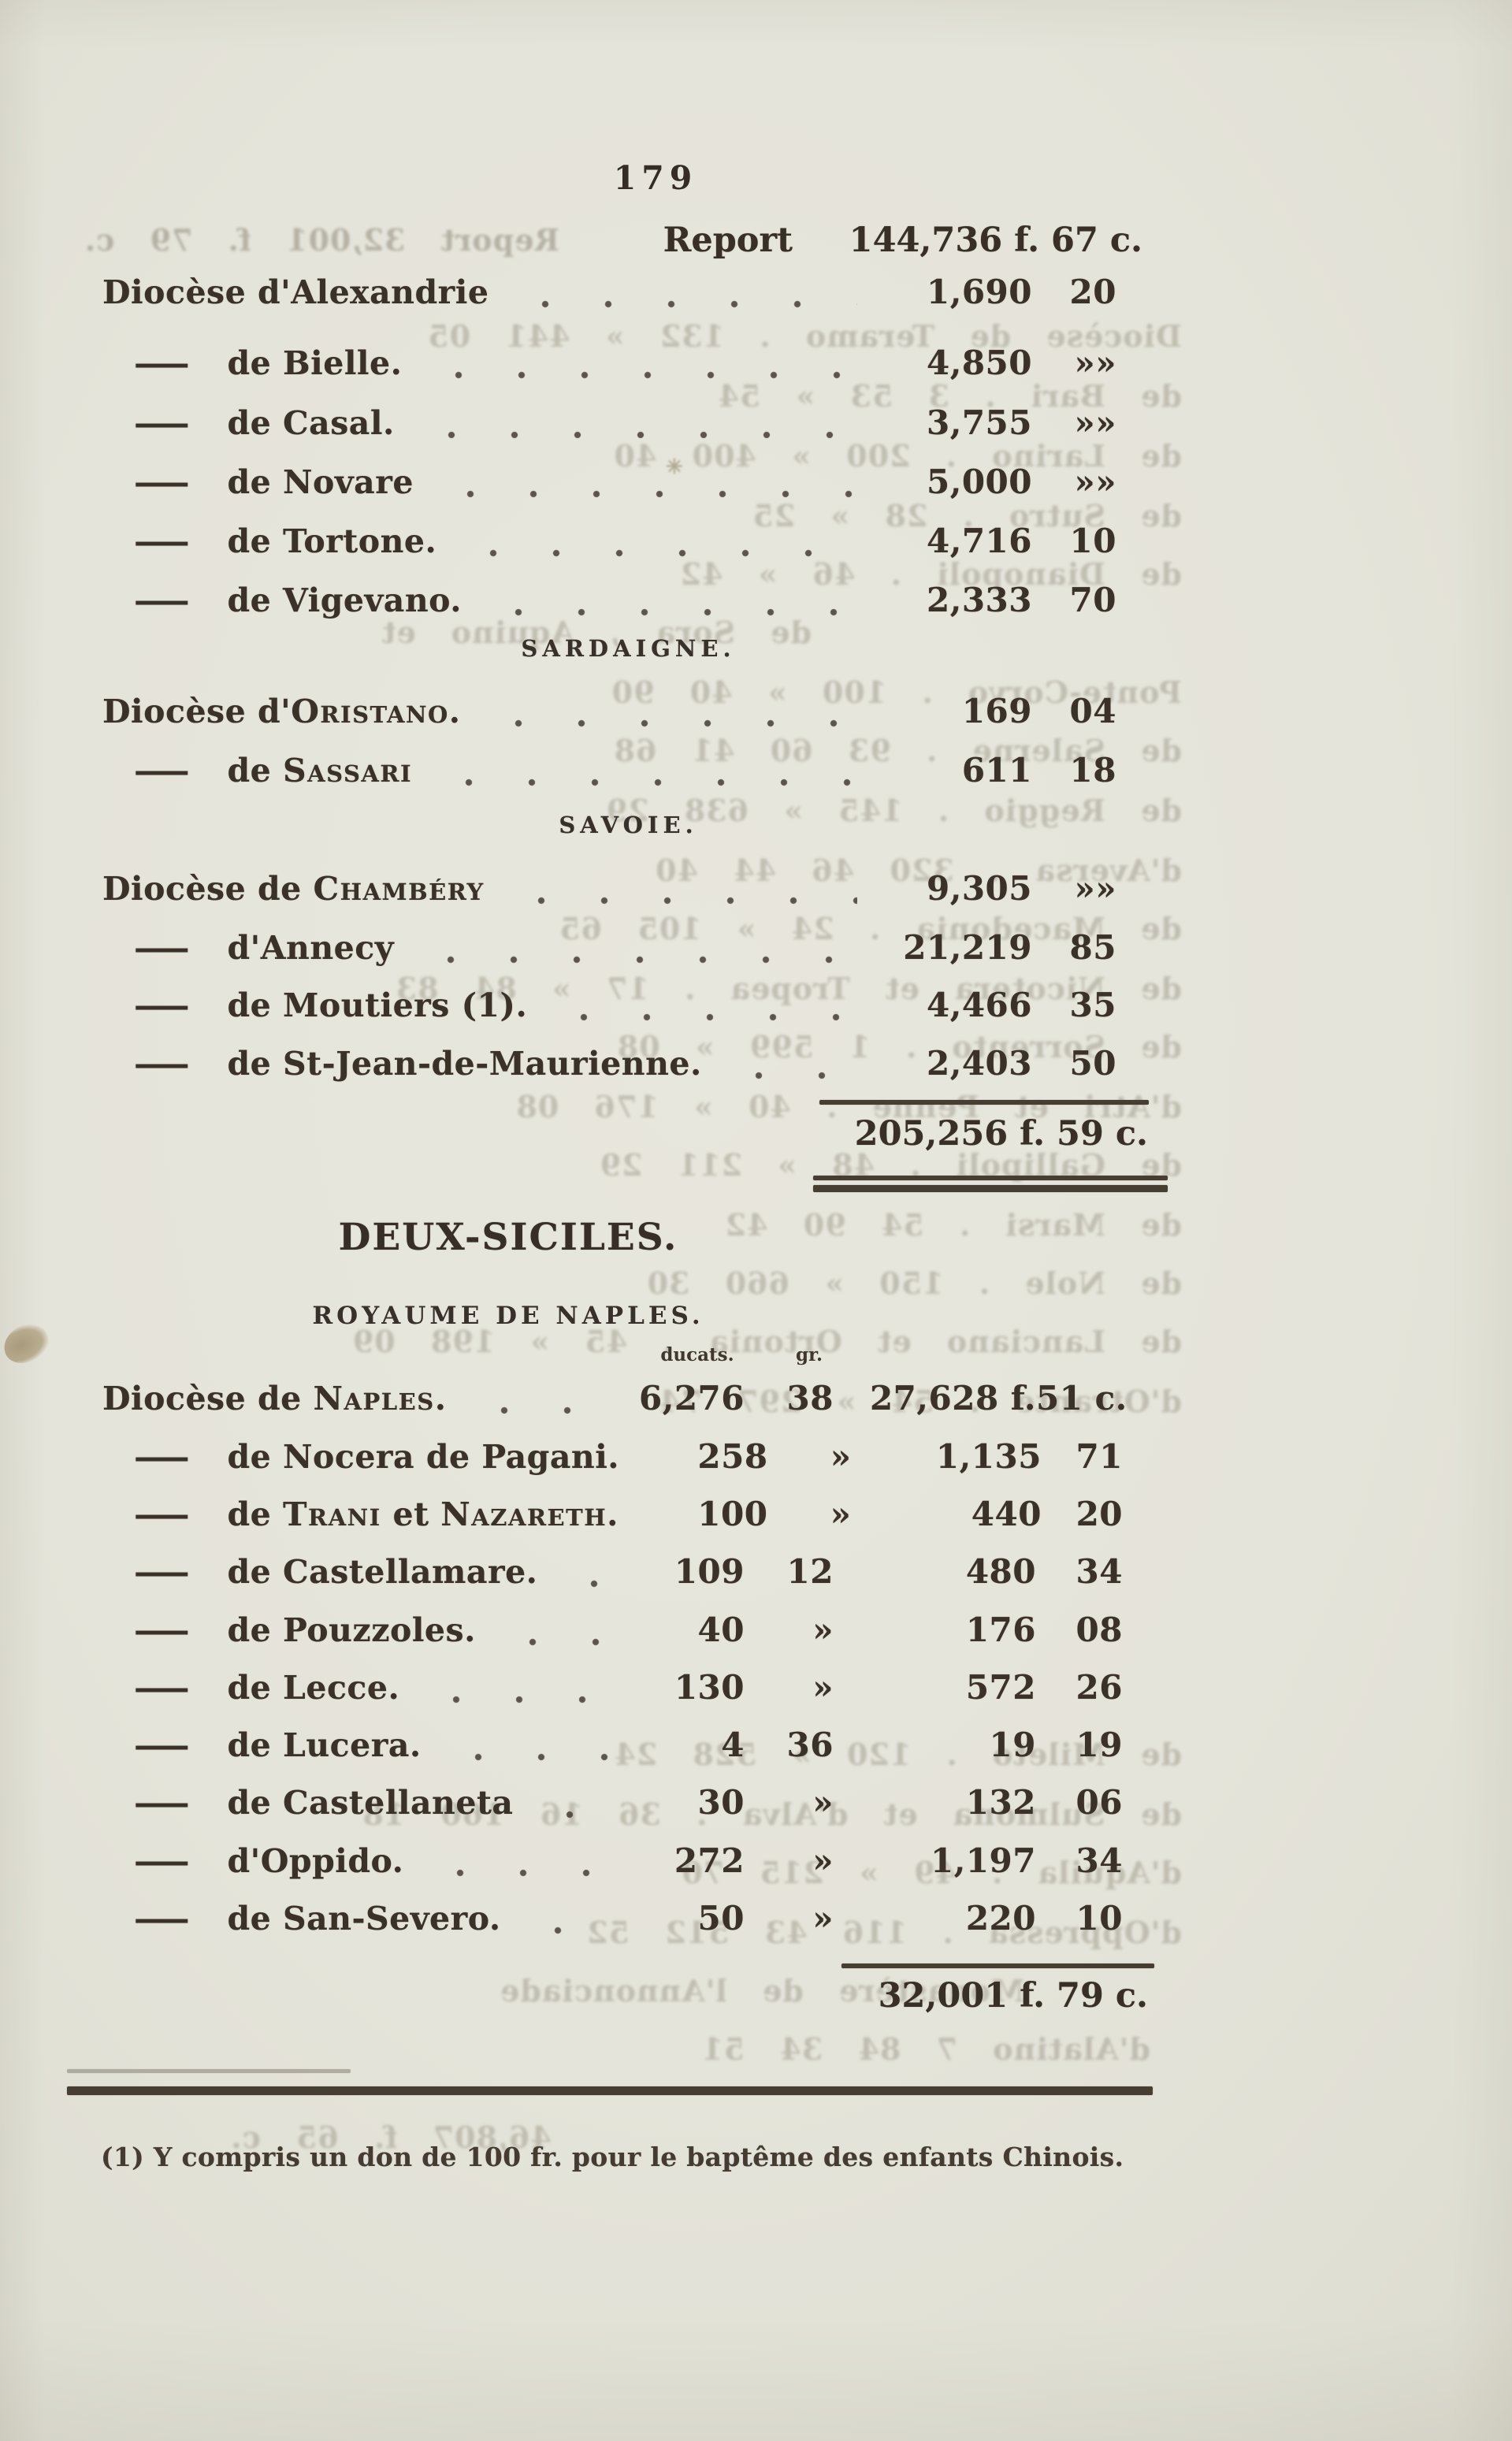 Image resolution: width=1512 pixels, height=2441 pixels. Describe the element at coordinates (990, 1178) in the screenshot. I see `double-rule-top` at that location.